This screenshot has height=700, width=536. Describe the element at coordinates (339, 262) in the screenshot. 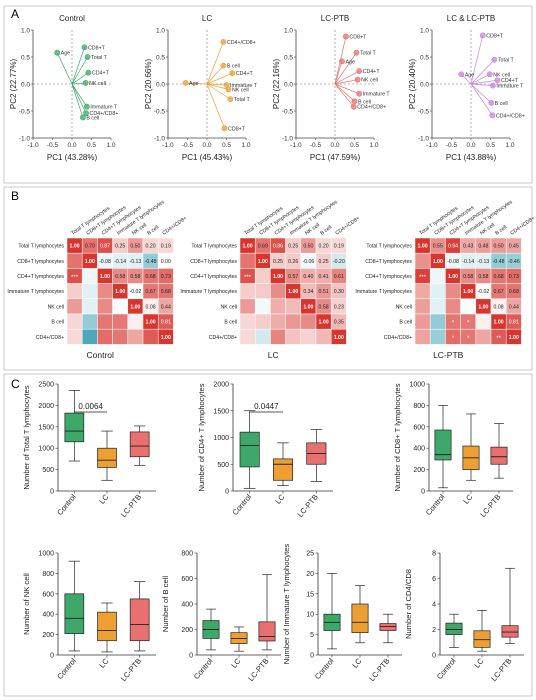

I see `heatmap-value: -0.20` at that location.